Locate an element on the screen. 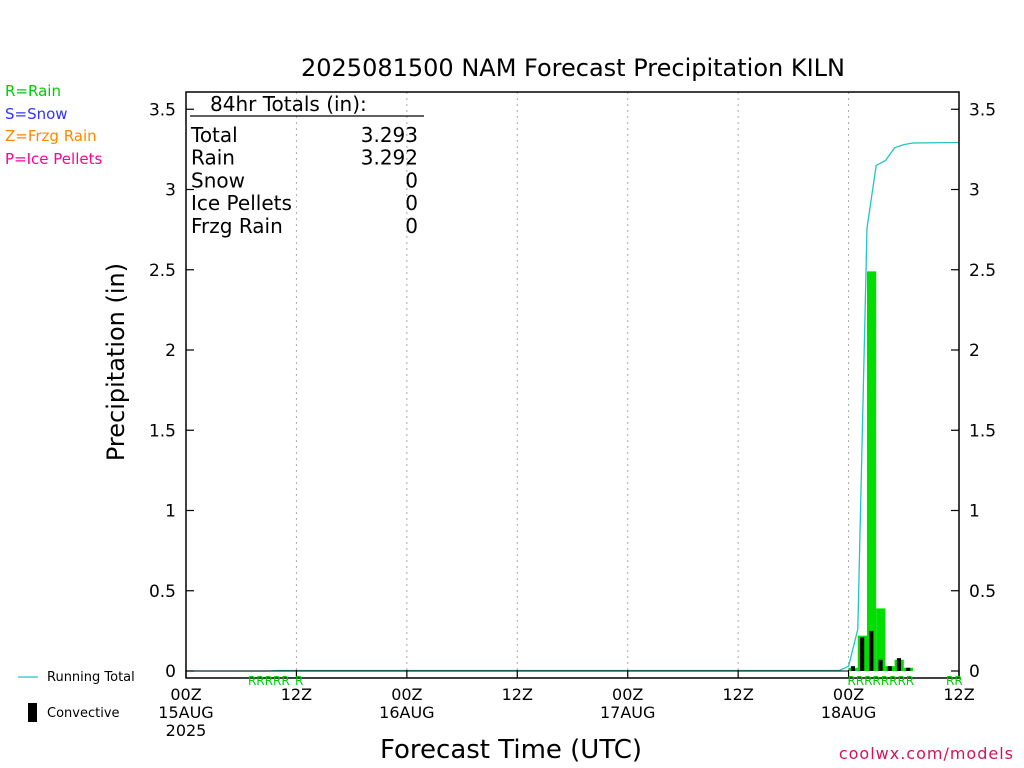 This screenshot has width=1024, height=768. x-tick-label-7-0: 12Z is located at coordinates (958, 694).